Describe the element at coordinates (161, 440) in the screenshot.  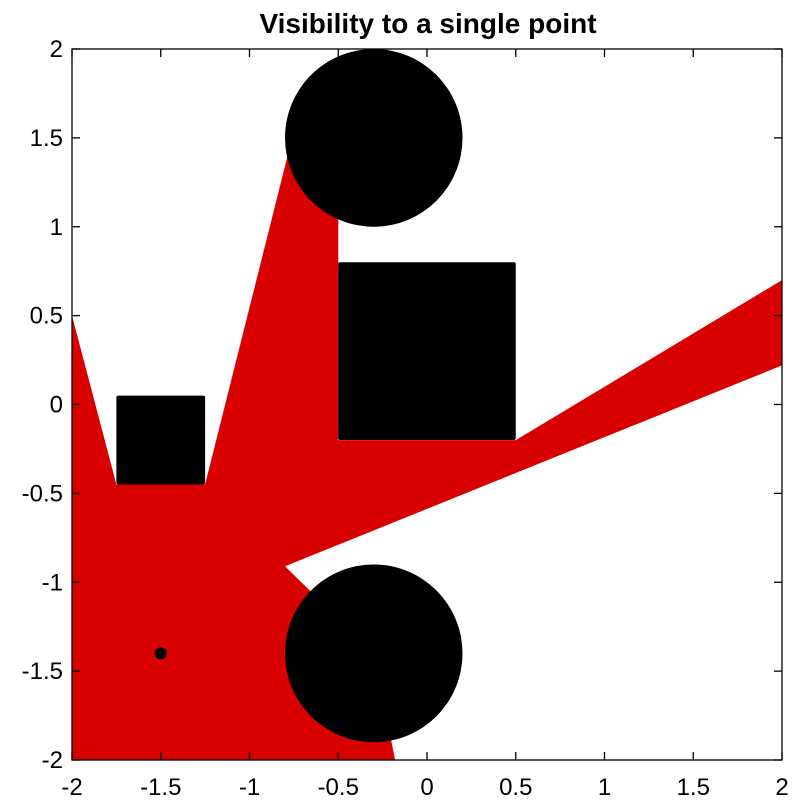
I see `small-square-obstacle` at that location.